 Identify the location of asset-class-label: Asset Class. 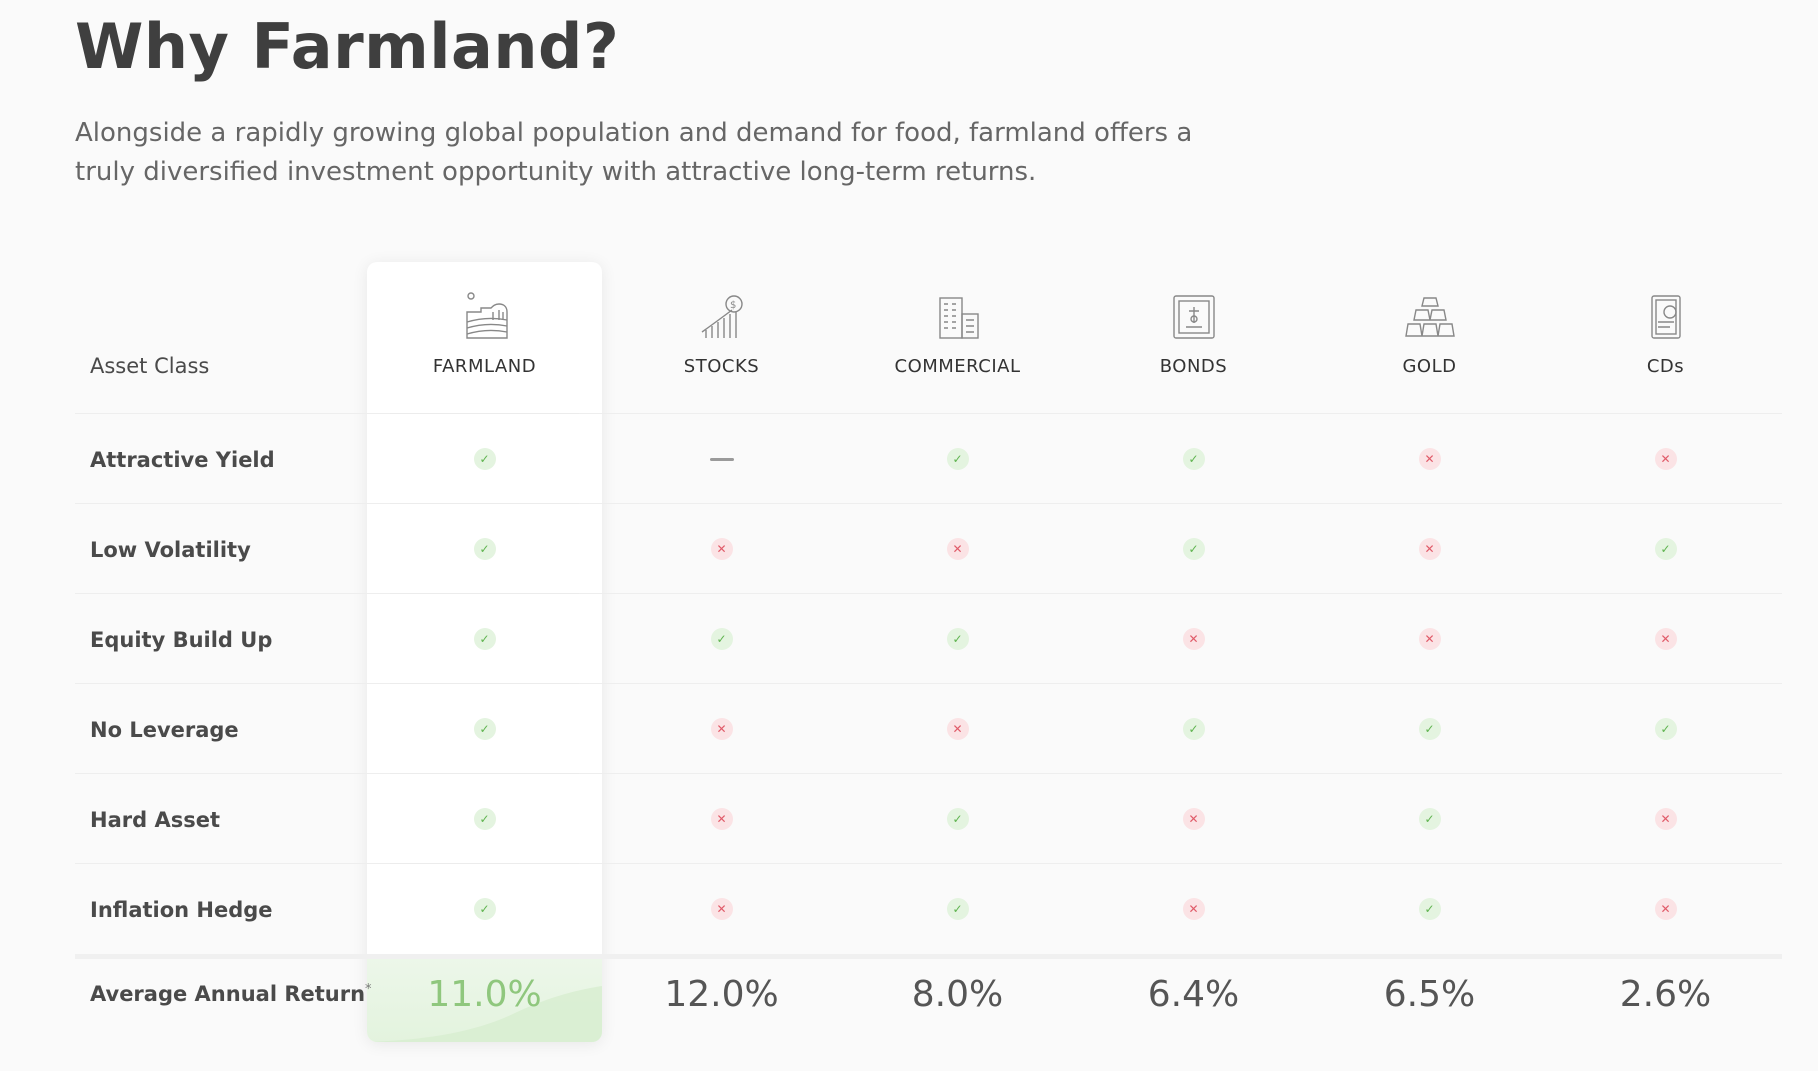
(150, 366).